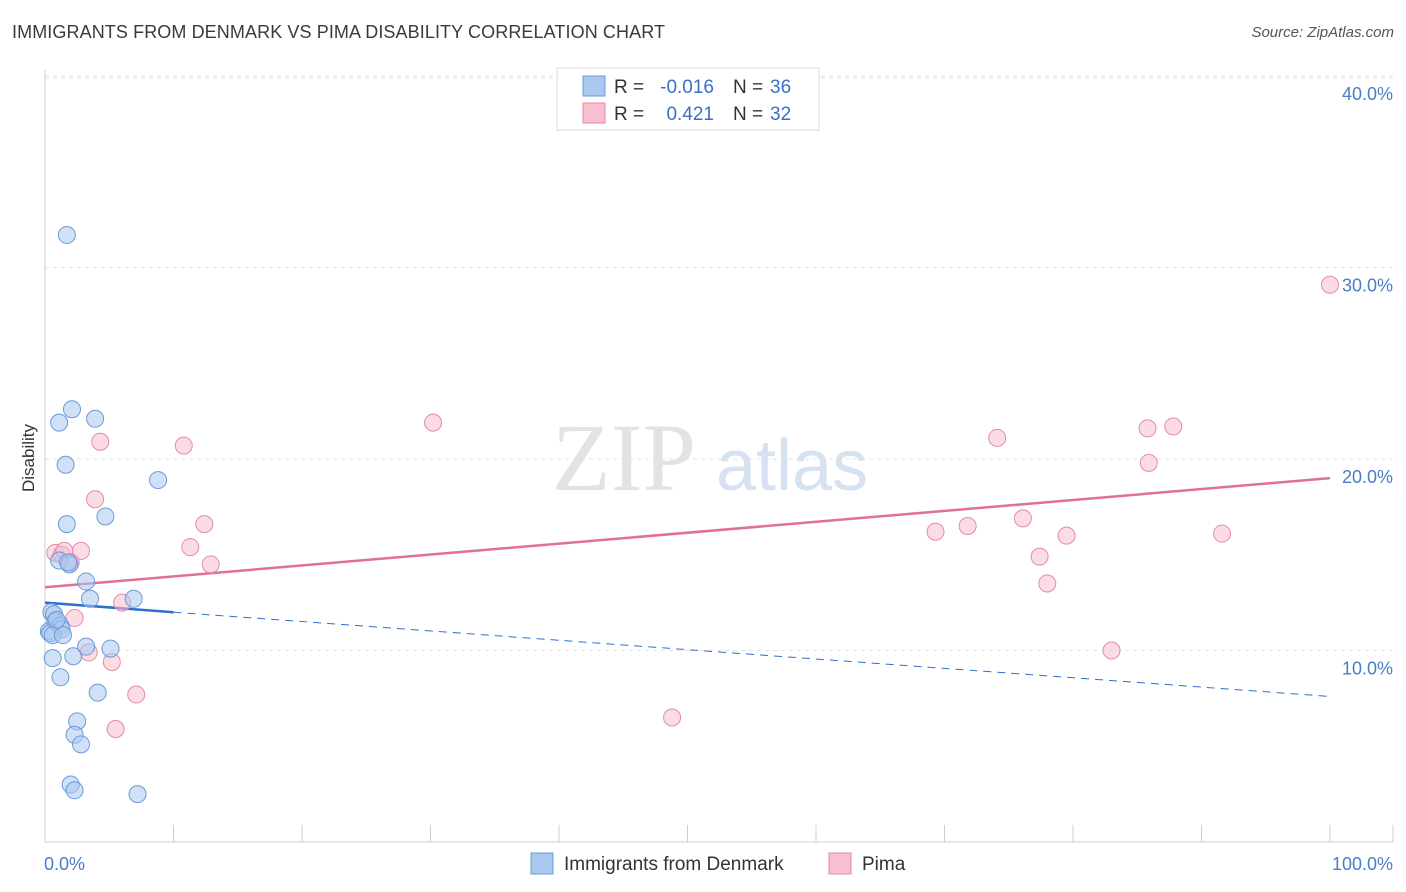  I want to click on legend-r-label-1: R =, so click(629, 87).